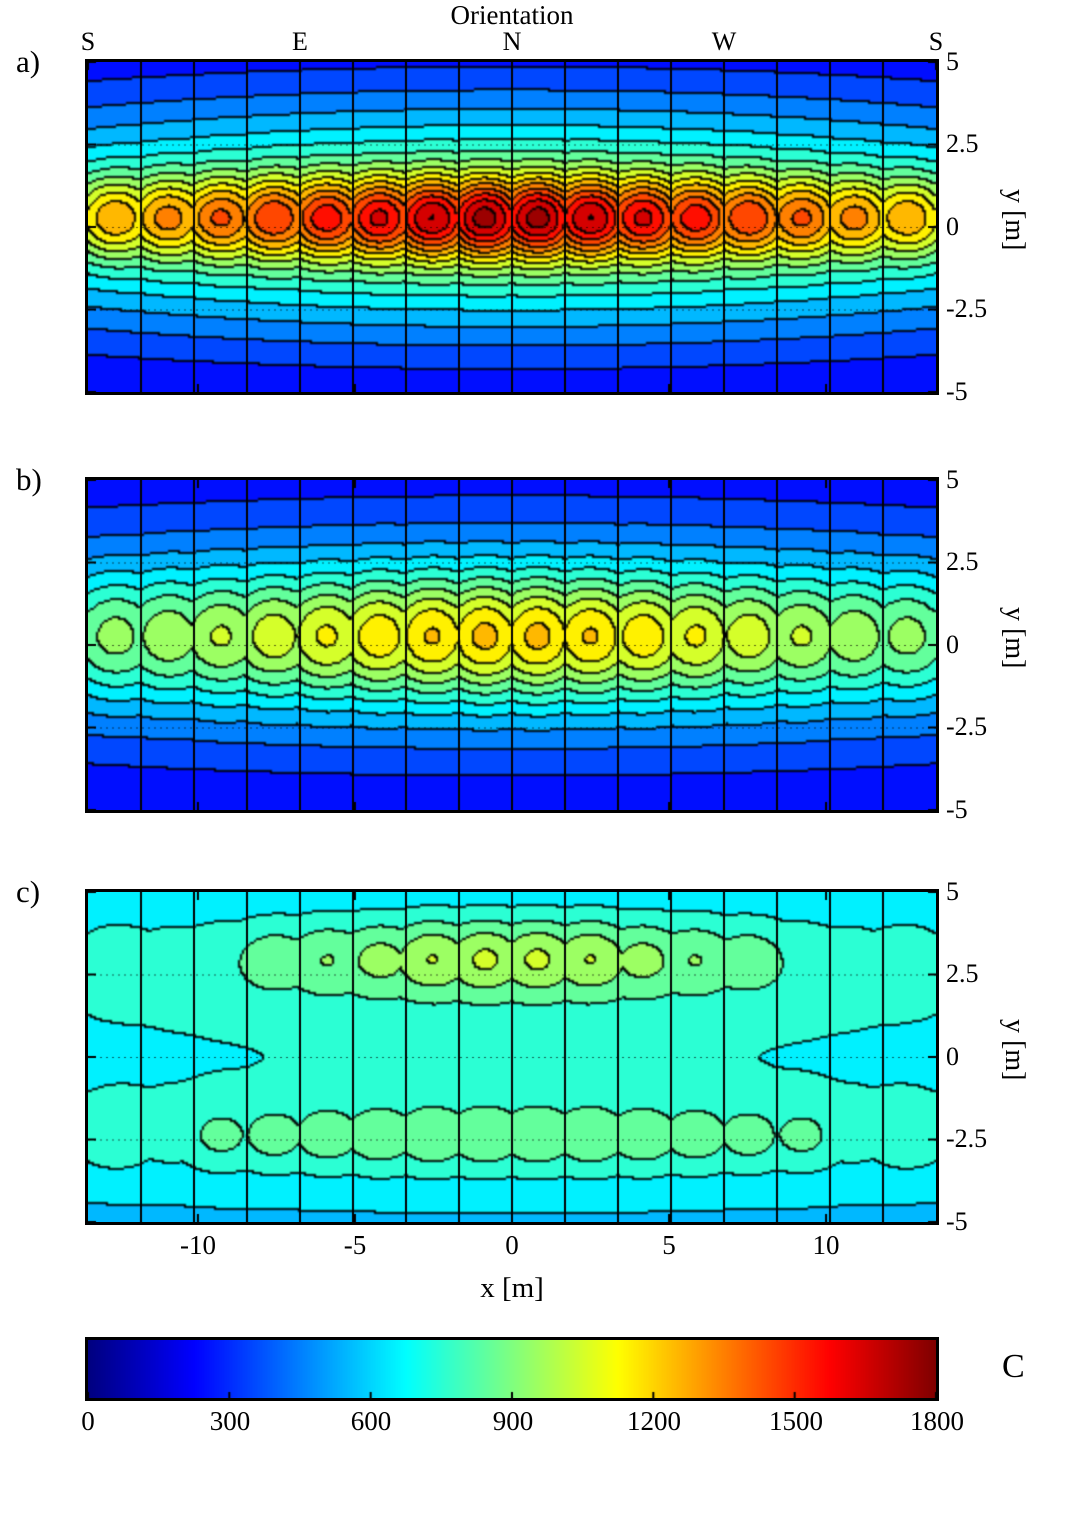 The image size is (1066, 1521). I want to click on colorbar-frame, so click(512, 1369).